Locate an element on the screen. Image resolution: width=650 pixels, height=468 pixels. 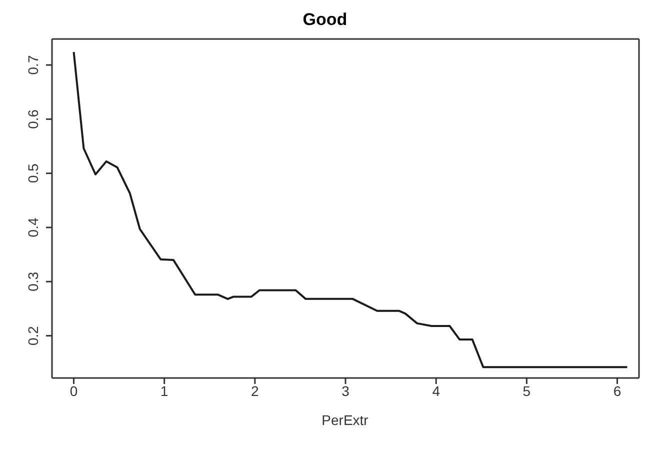
x-tick-label: 5 is located at coordinates (526, 390).